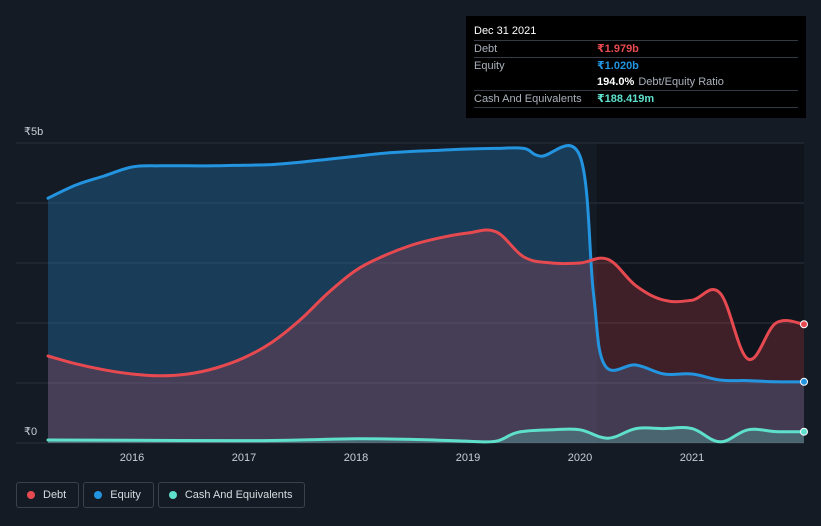 The width and height of the screenshot is (821, 526). I want to click on tooltip-label, so click(535, 82).